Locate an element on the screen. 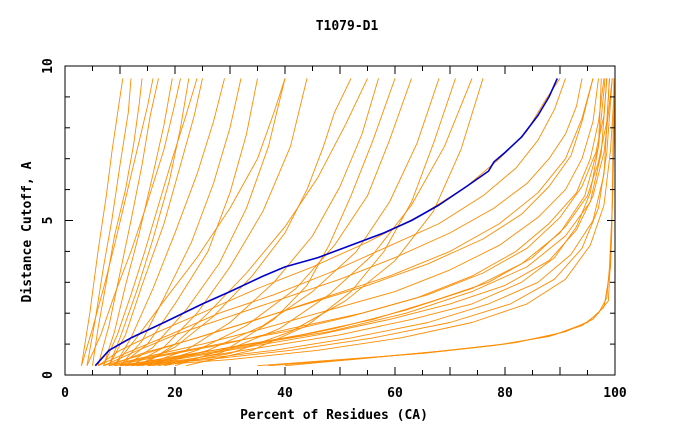  x-tick-label: 40 is located at coordinates (285, 393).